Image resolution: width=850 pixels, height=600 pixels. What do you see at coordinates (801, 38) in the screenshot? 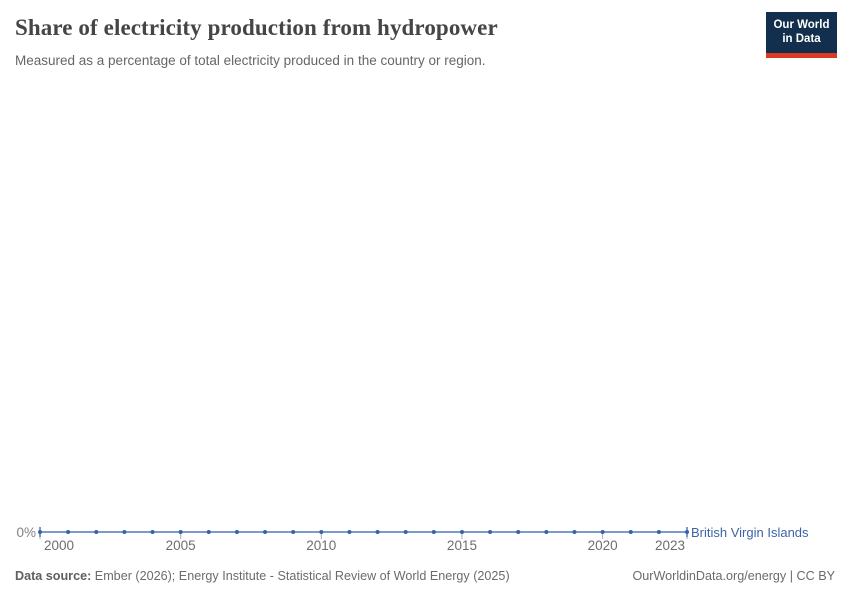
I see `owid-logo-line2: in Data` at bounding box center [801, 38].